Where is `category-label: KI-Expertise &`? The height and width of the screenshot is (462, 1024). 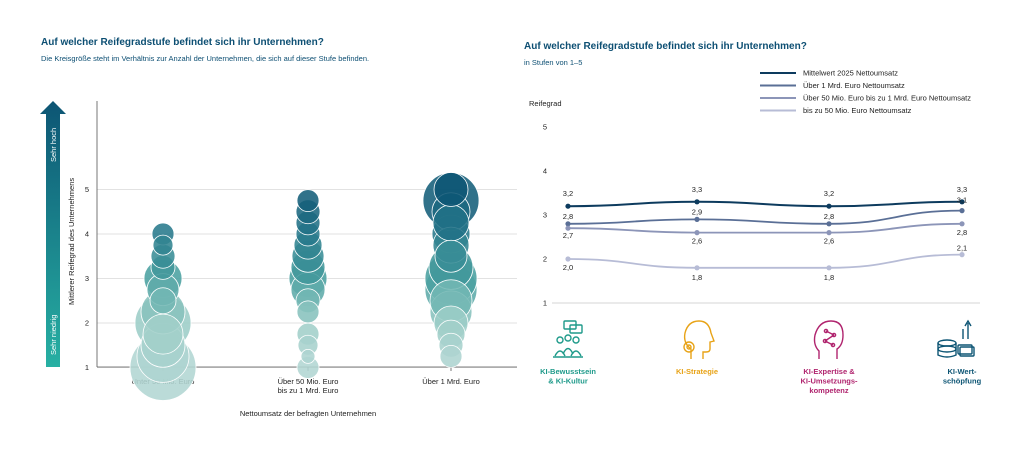 category-label: KI-Expertise & is located at coordinates (829, 371).